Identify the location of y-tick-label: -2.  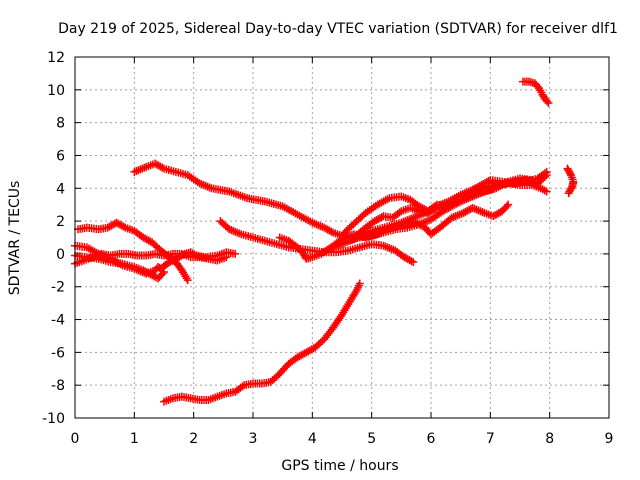
(58, 288).